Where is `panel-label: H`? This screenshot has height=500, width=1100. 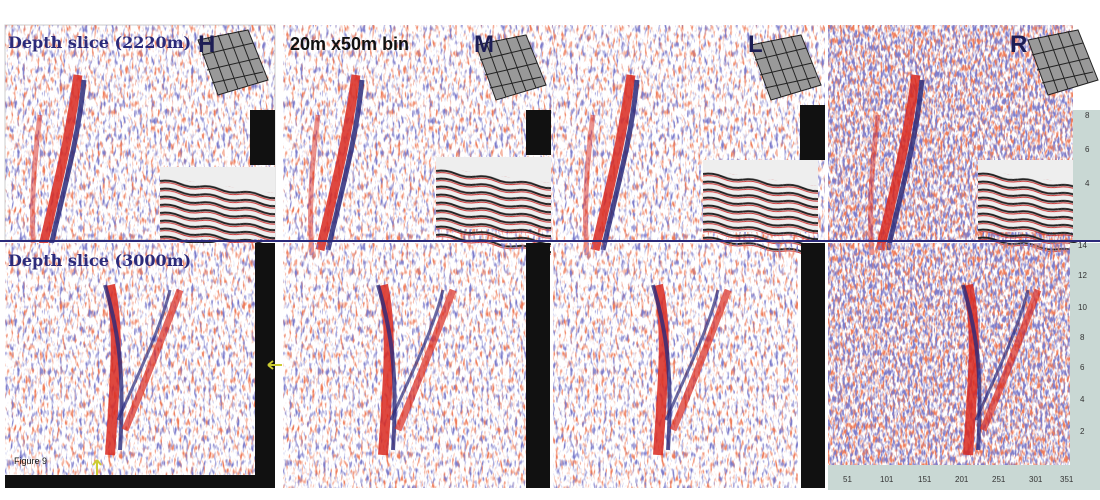 panel-label: H is located at coordinates (206, 44).